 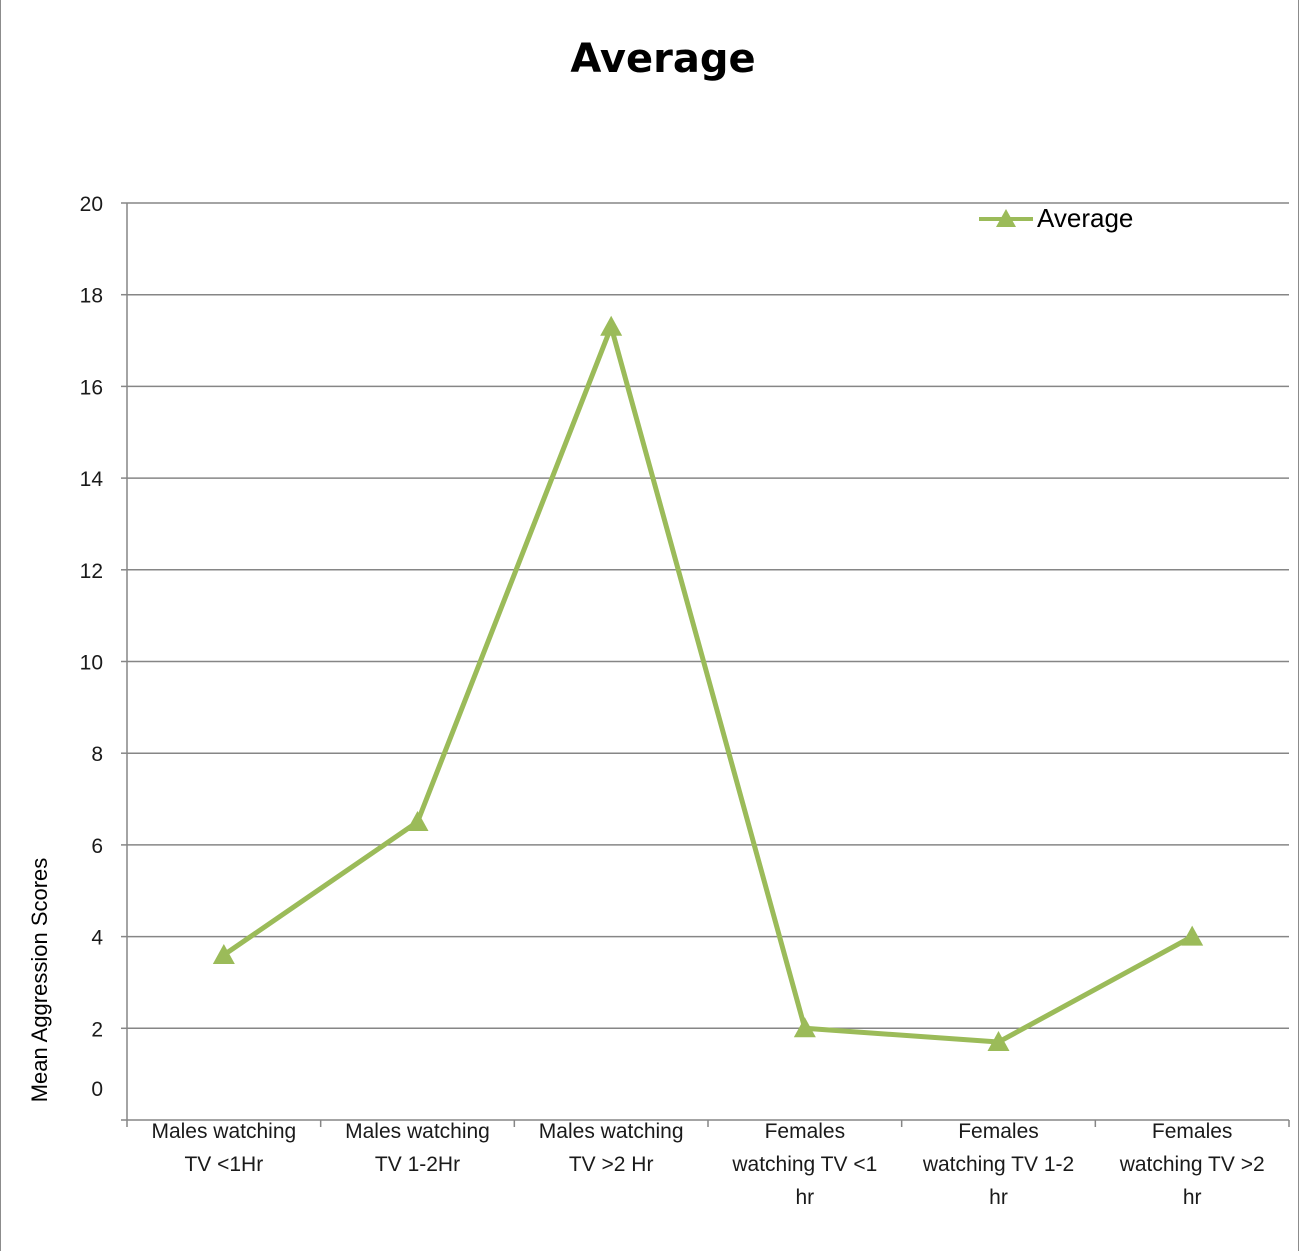 What do you see at coordinates (91, 204) in the screenshot?
I see `y-tick-label: 20` at bounding box center [91, 204].